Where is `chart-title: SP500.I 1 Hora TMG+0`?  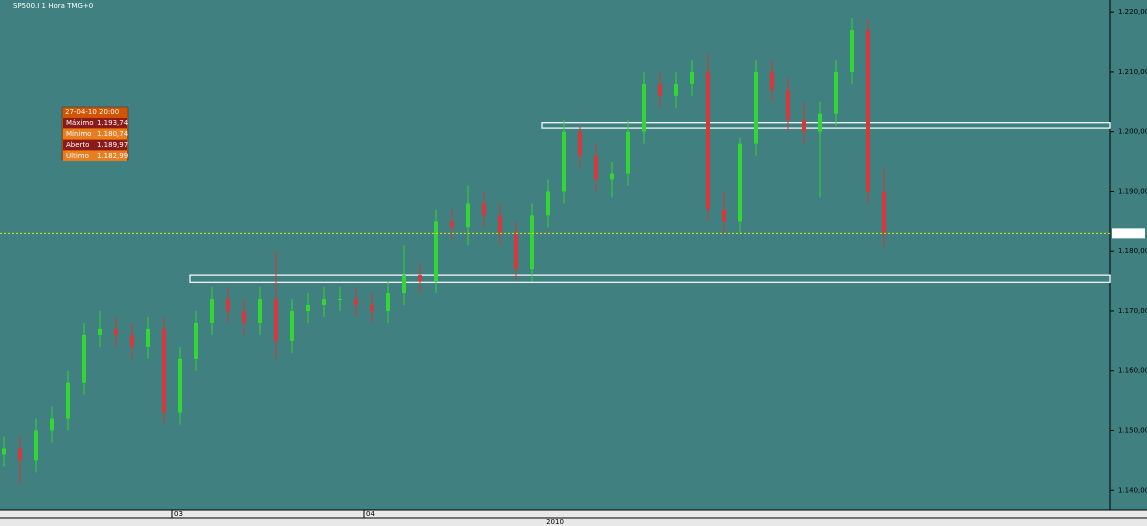
chart-title: SP500.I 1 Hora TMG+0 is located at coordinates (53, 6).